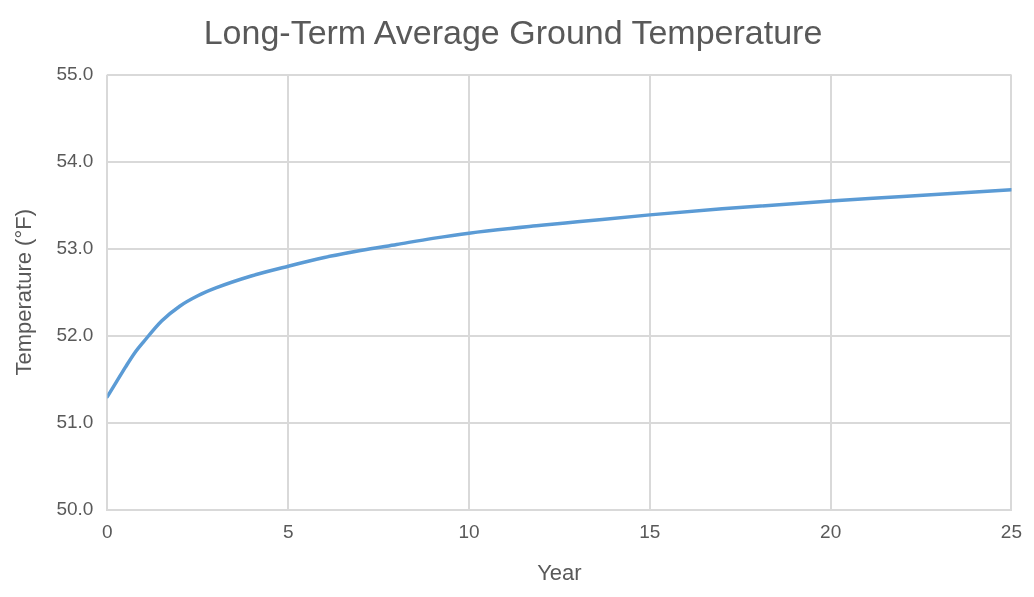 Image resolution: width=1034 pixels, height=597 pixels. Describe the element at coordinates (559, 572) in the screenshot. I see `x-axis-title: Year` at that location.